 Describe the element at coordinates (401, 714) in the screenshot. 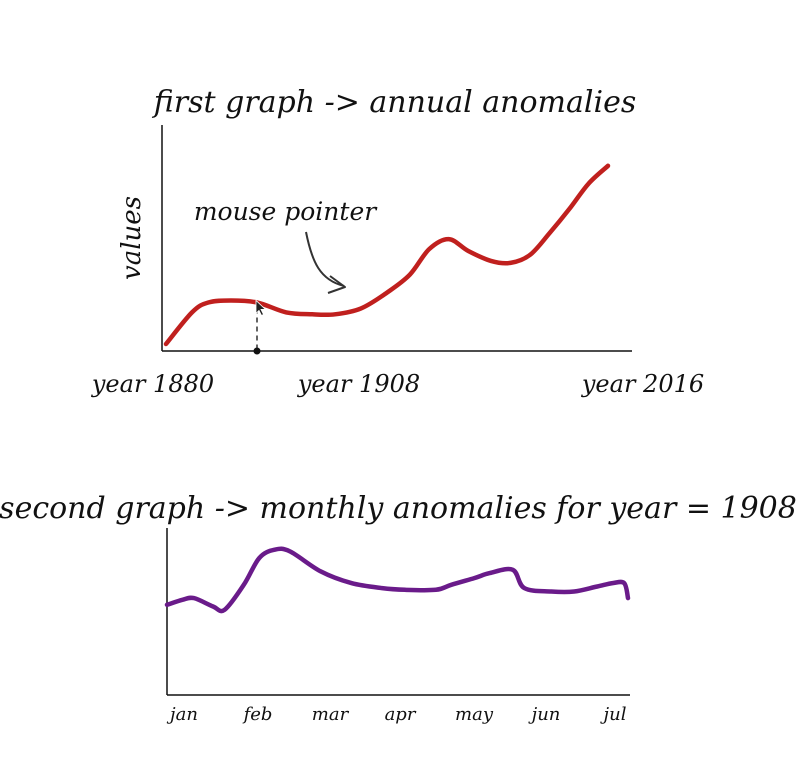

I see `monthly-chart-x-tick-label: apr` at that location.